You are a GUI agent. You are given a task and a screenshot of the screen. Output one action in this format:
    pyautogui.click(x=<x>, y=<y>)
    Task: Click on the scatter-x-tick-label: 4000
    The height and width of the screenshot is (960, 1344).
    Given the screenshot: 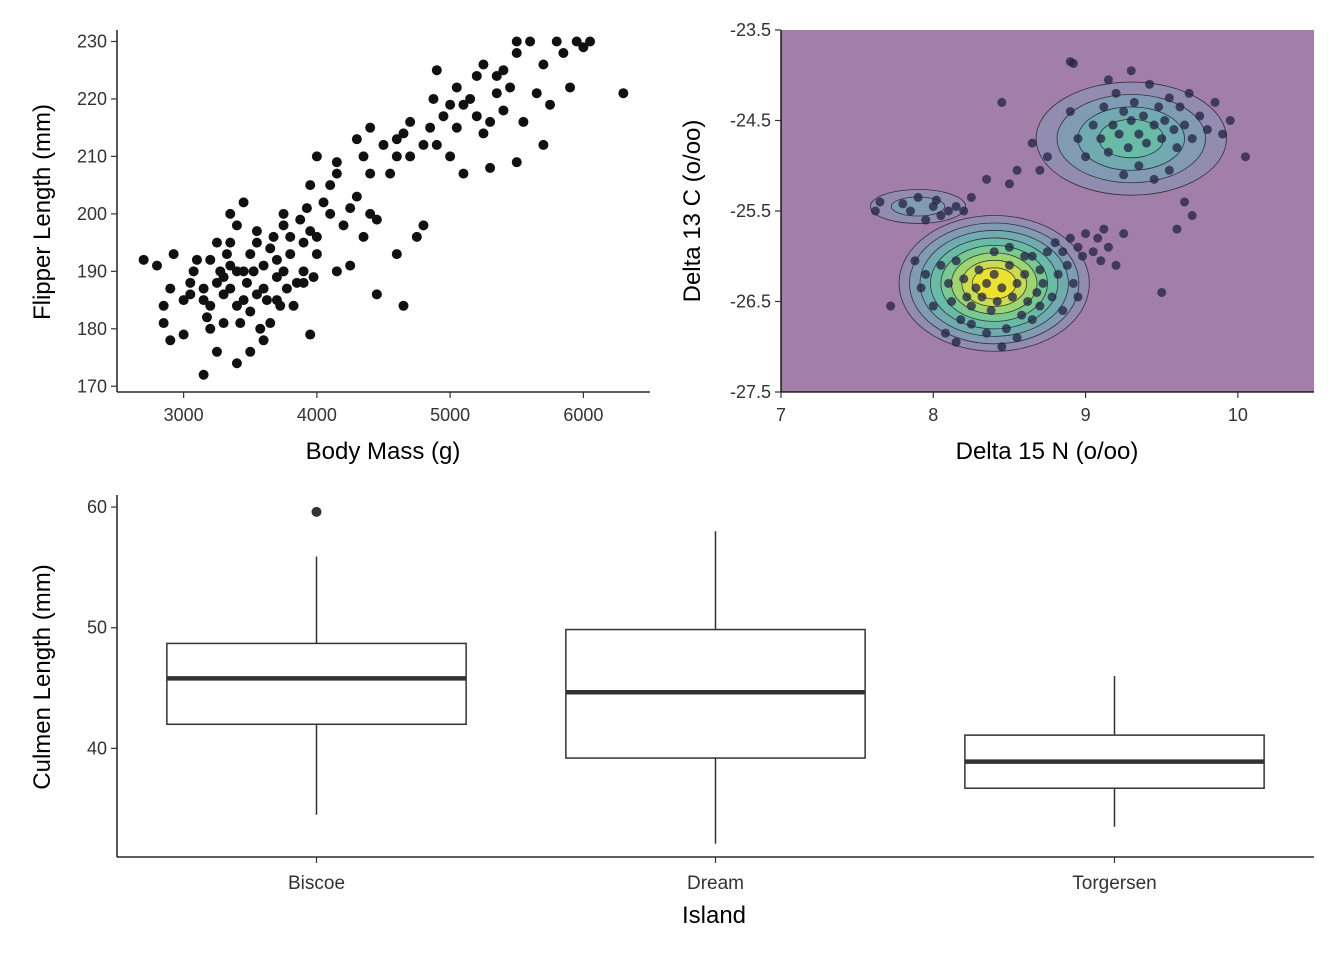 What is the action you would take?
    pyautogui.click(x=317, y=415)
    